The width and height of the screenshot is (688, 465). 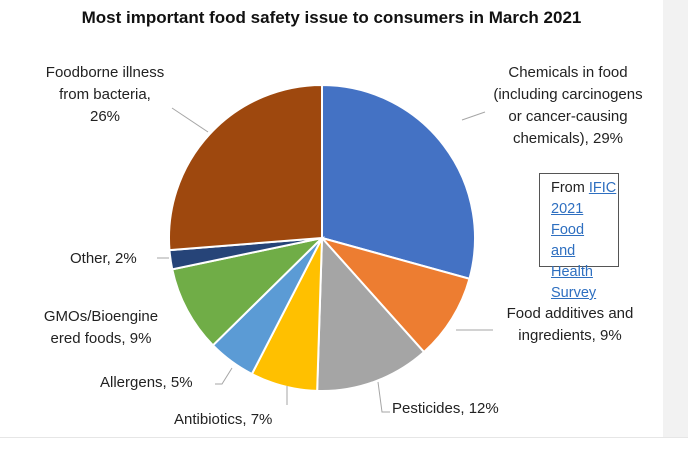 What do you see at coordinates (570, 325) in the screenshot?
I see `label-additives: Food additives and ingredients, 9%` at bounding box center [570, 325].